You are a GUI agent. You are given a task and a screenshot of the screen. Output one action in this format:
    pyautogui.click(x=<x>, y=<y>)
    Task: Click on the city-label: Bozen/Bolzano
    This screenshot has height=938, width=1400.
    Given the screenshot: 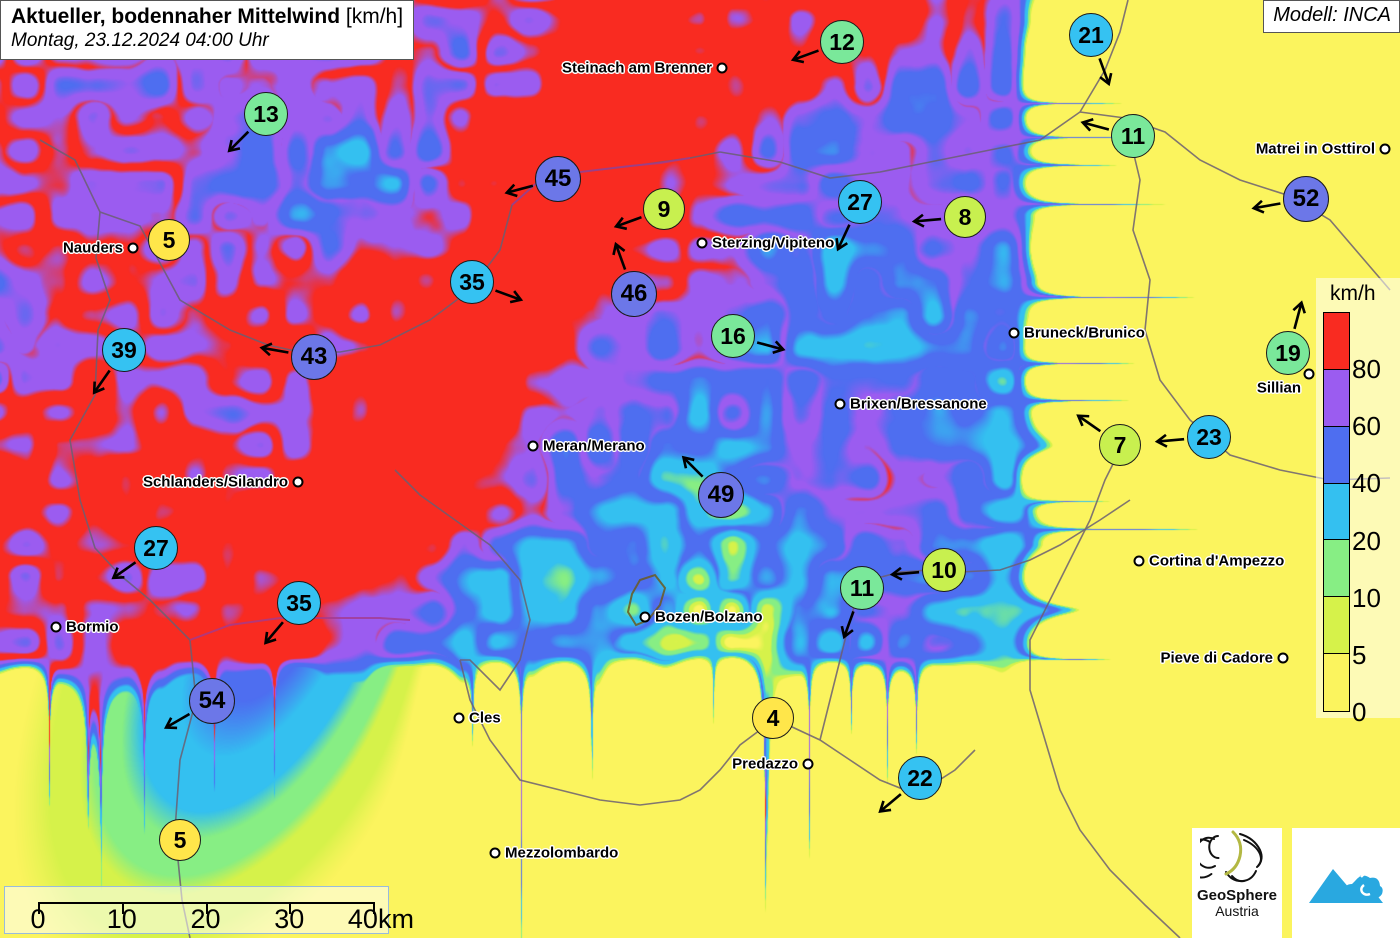 What is the action you would take?
    pyautogui.click(x=709, y=617)
    